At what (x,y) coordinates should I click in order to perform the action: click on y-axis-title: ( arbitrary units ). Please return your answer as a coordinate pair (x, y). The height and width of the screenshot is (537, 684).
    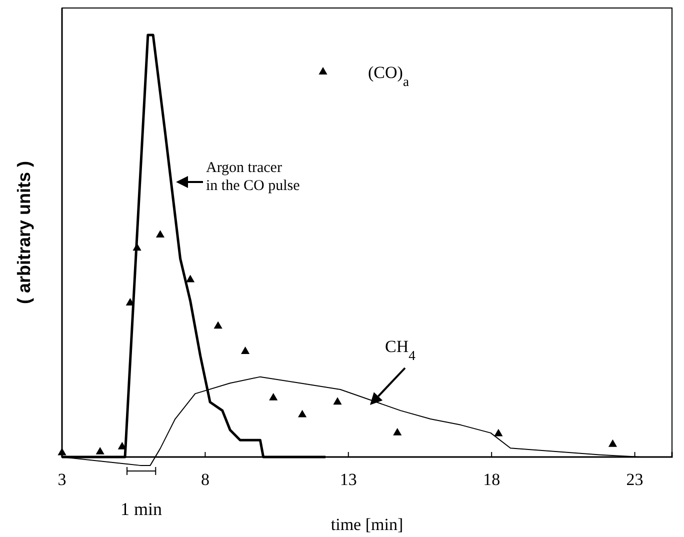
    Looking at the image, I should click on (24, 232).